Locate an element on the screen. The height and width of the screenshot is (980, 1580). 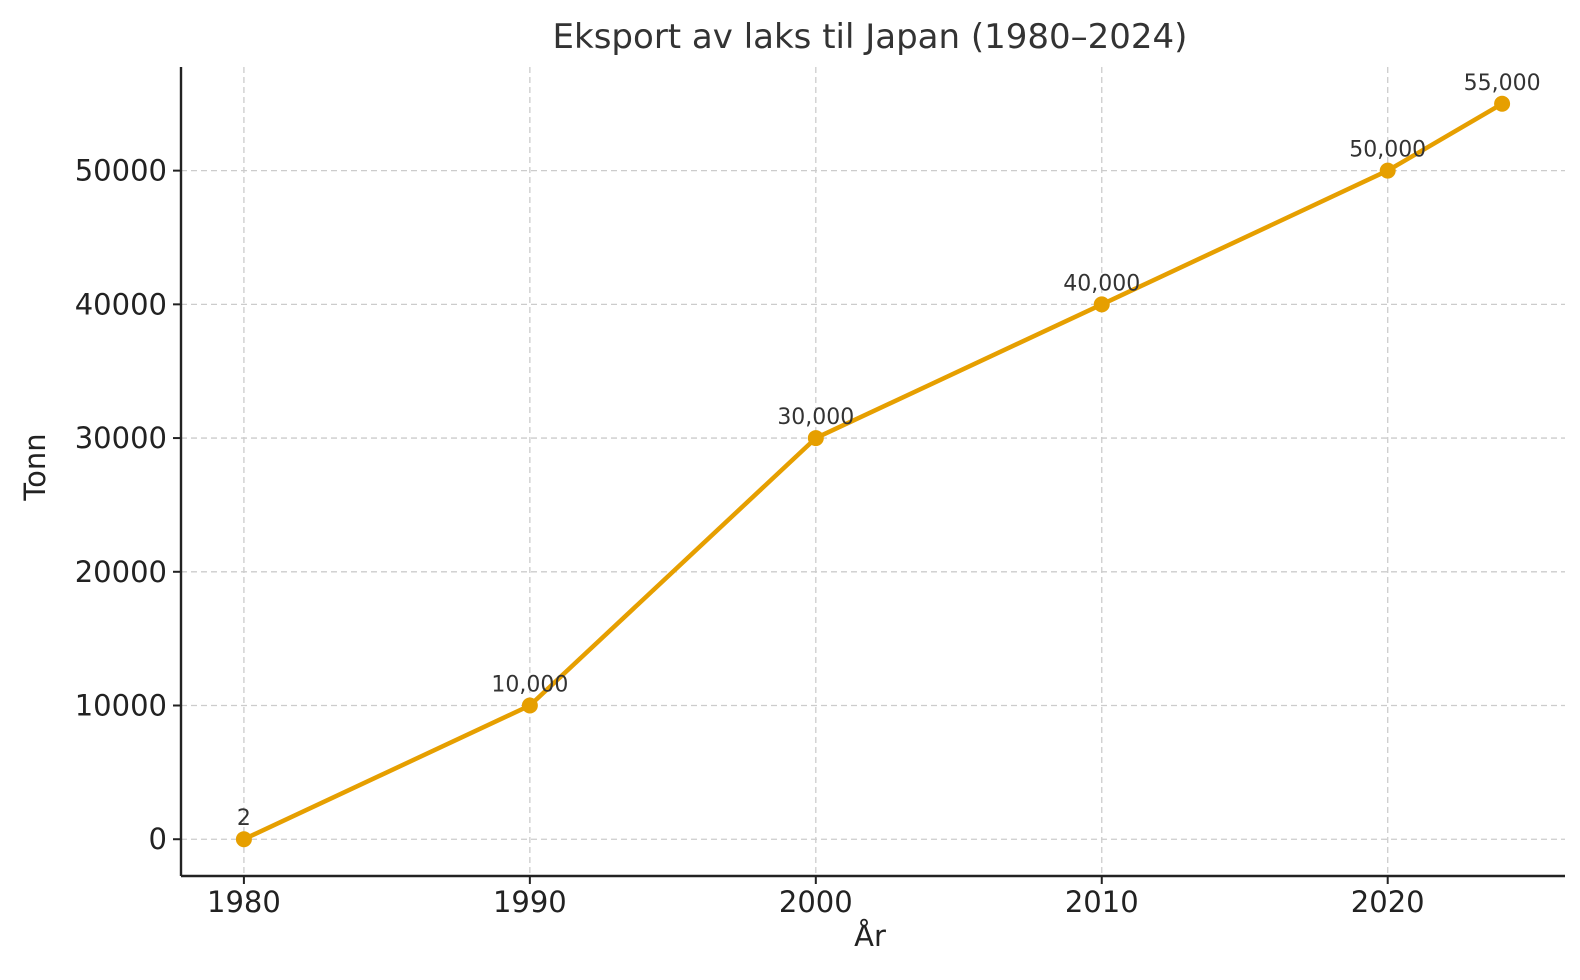
data-value-label: 10,000 is located at coordinates (529, 685).